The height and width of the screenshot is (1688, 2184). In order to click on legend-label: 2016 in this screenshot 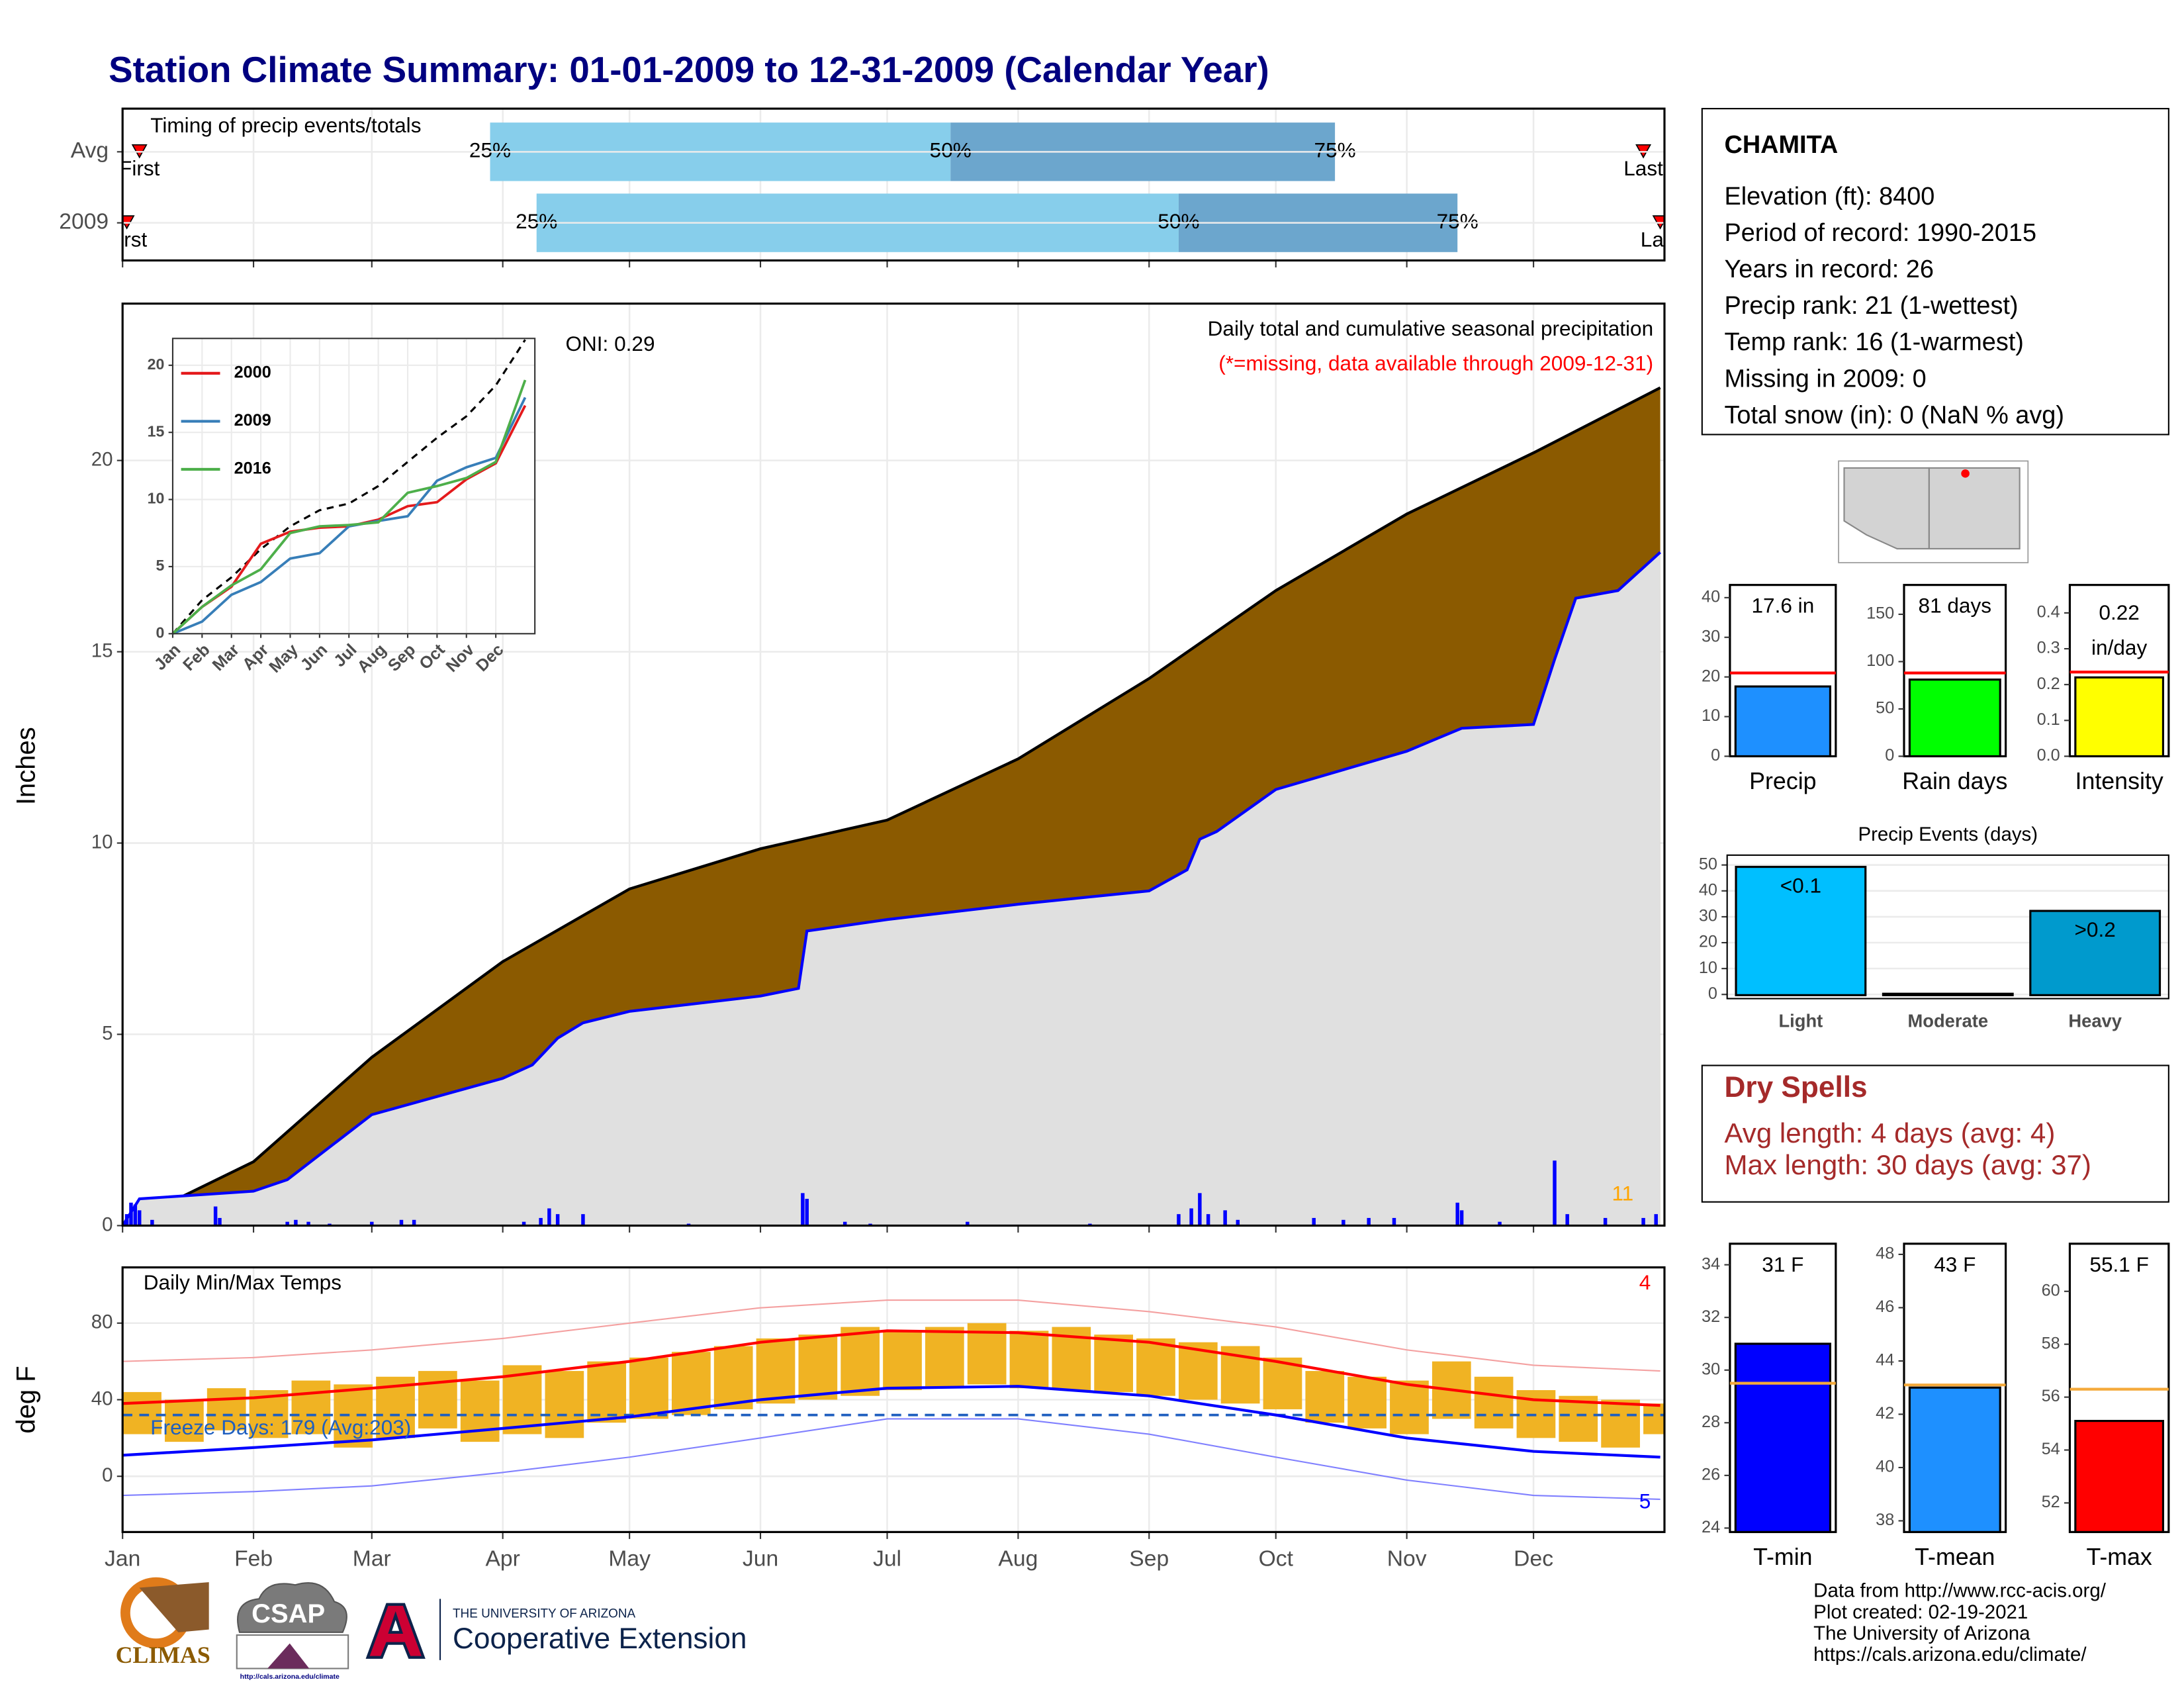, I will do `click(252, 468)`.